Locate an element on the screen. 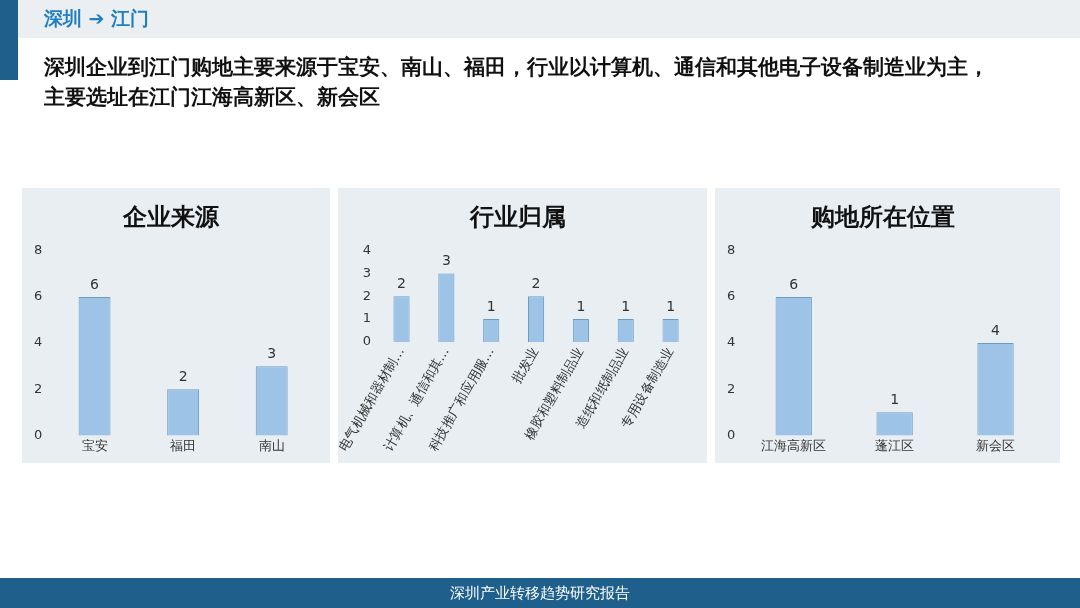 Image resolution: width=1080 pixels, height=608 pixels. chart-title: 企业来源 is located at coordinates (171, 216).